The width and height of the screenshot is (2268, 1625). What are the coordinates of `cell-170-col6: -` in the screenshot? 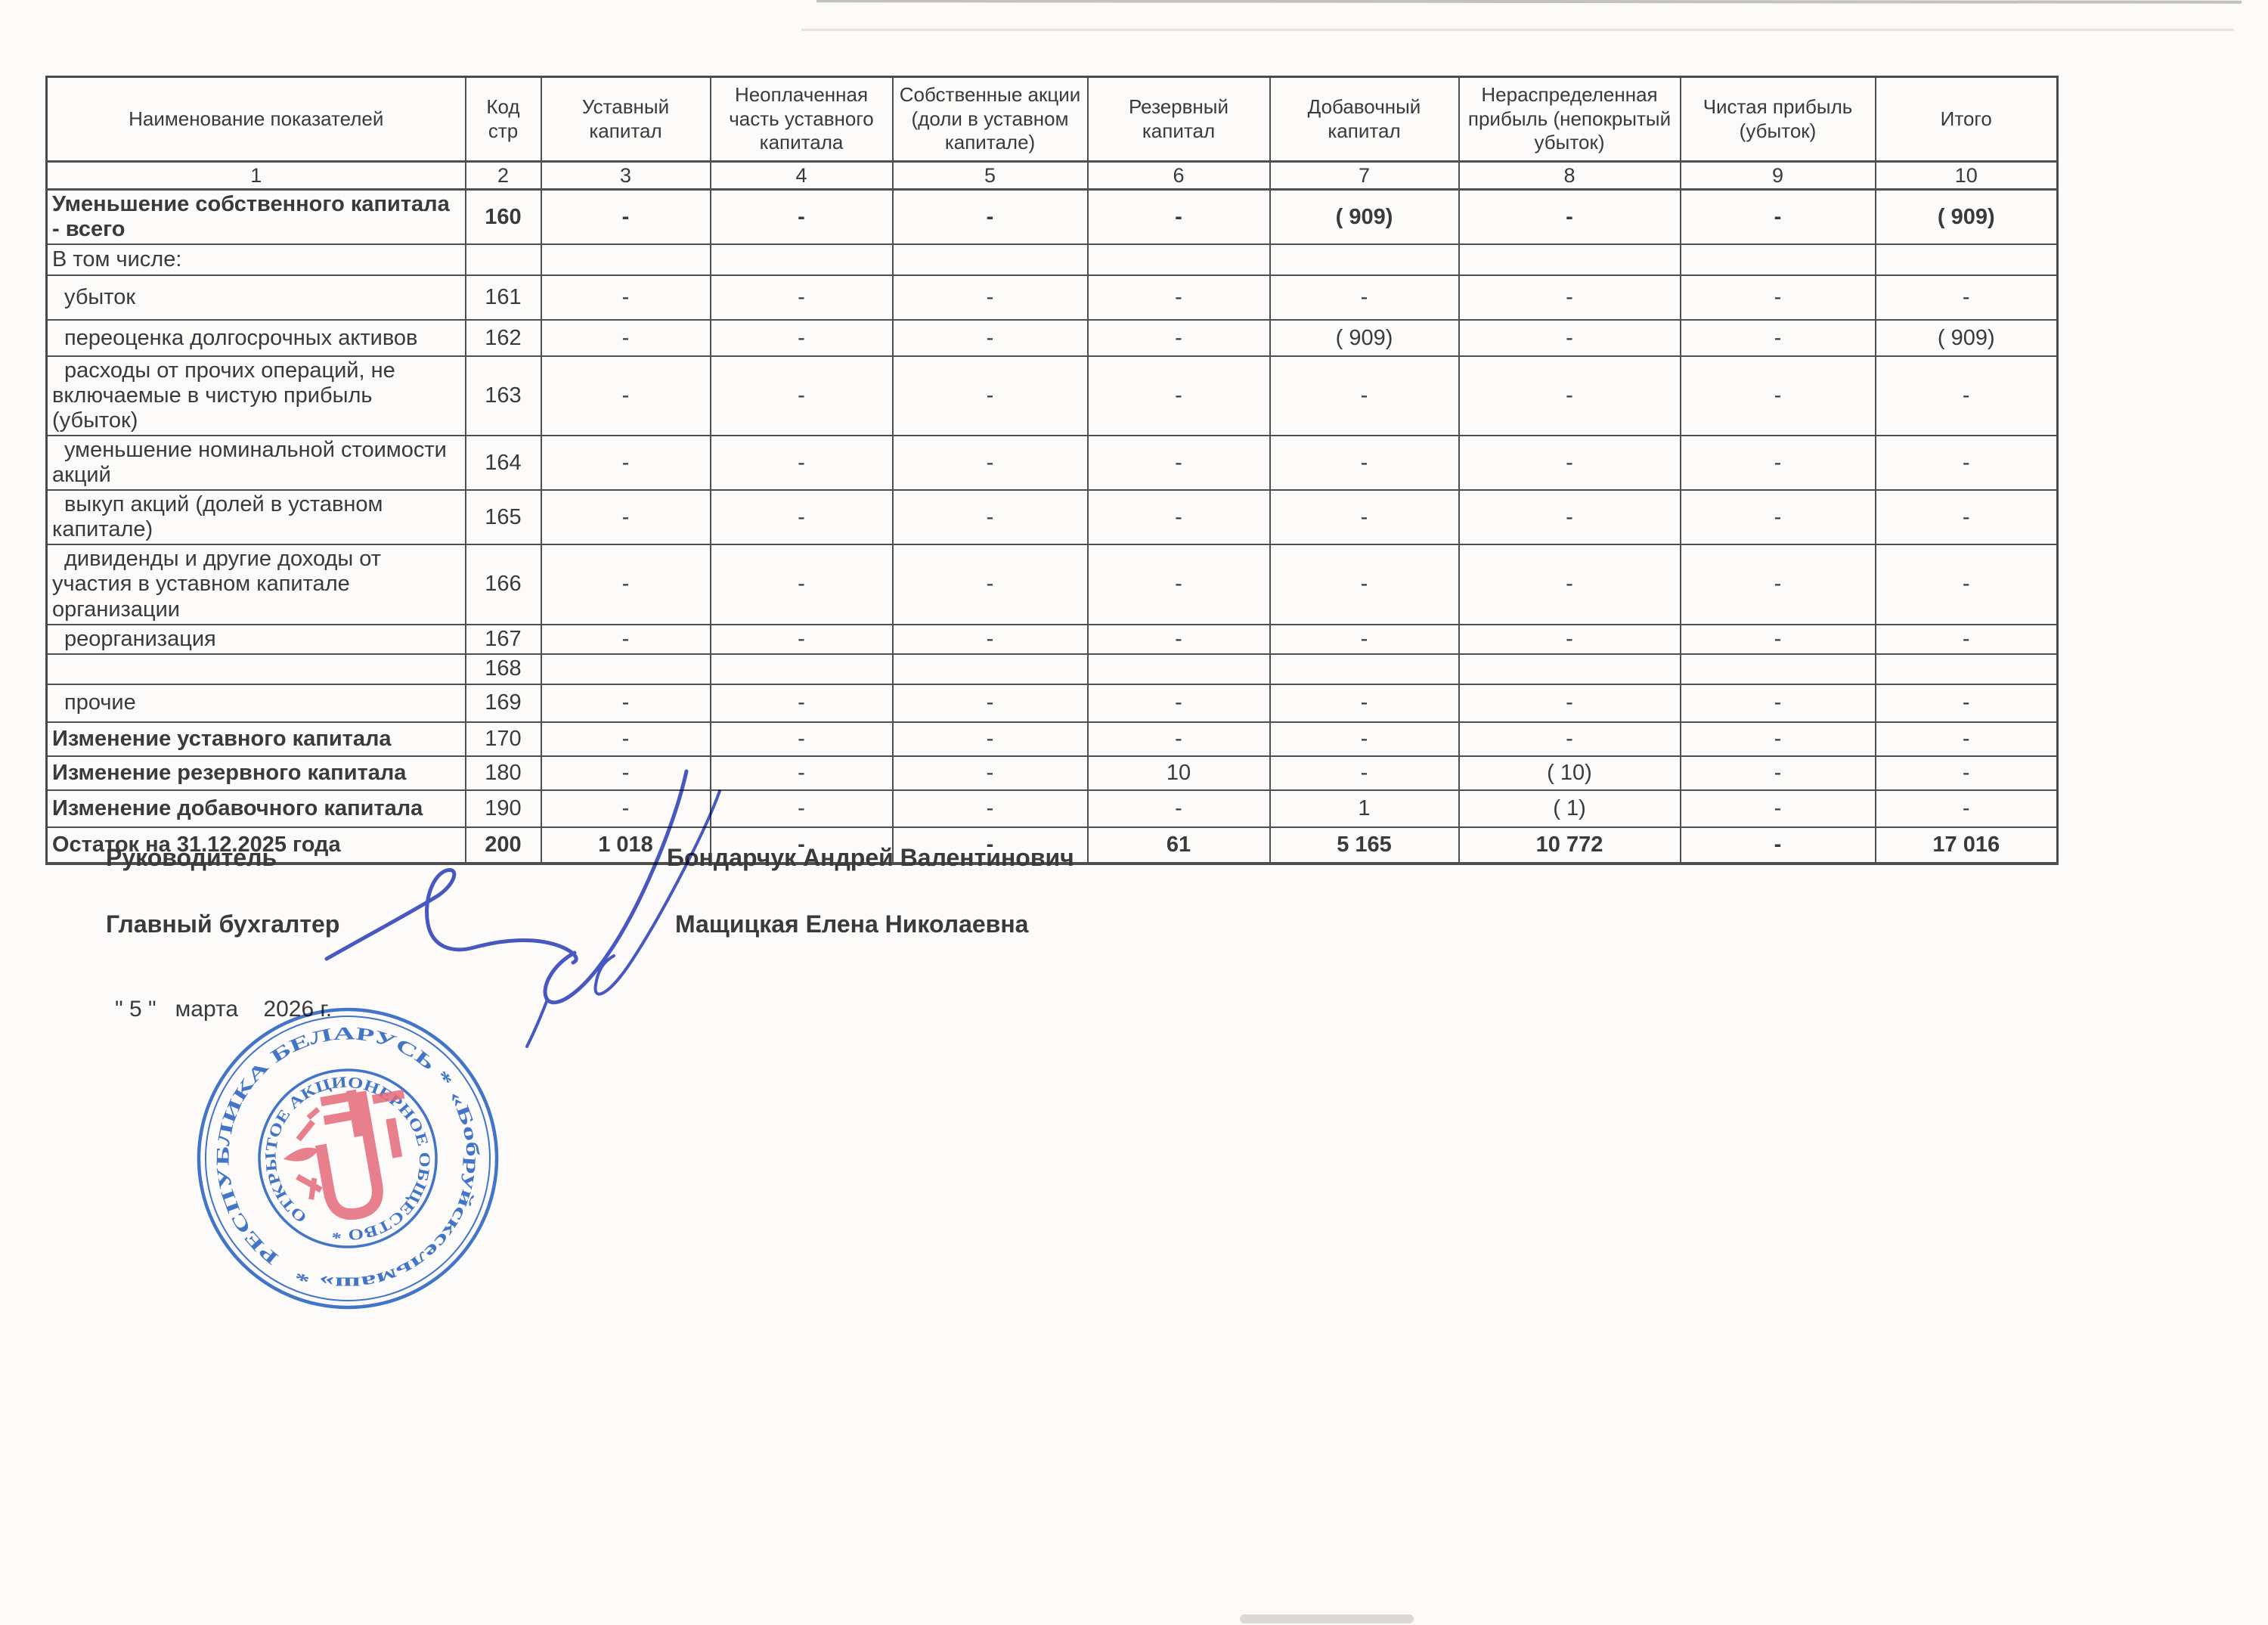 It's located at (1178, 739).